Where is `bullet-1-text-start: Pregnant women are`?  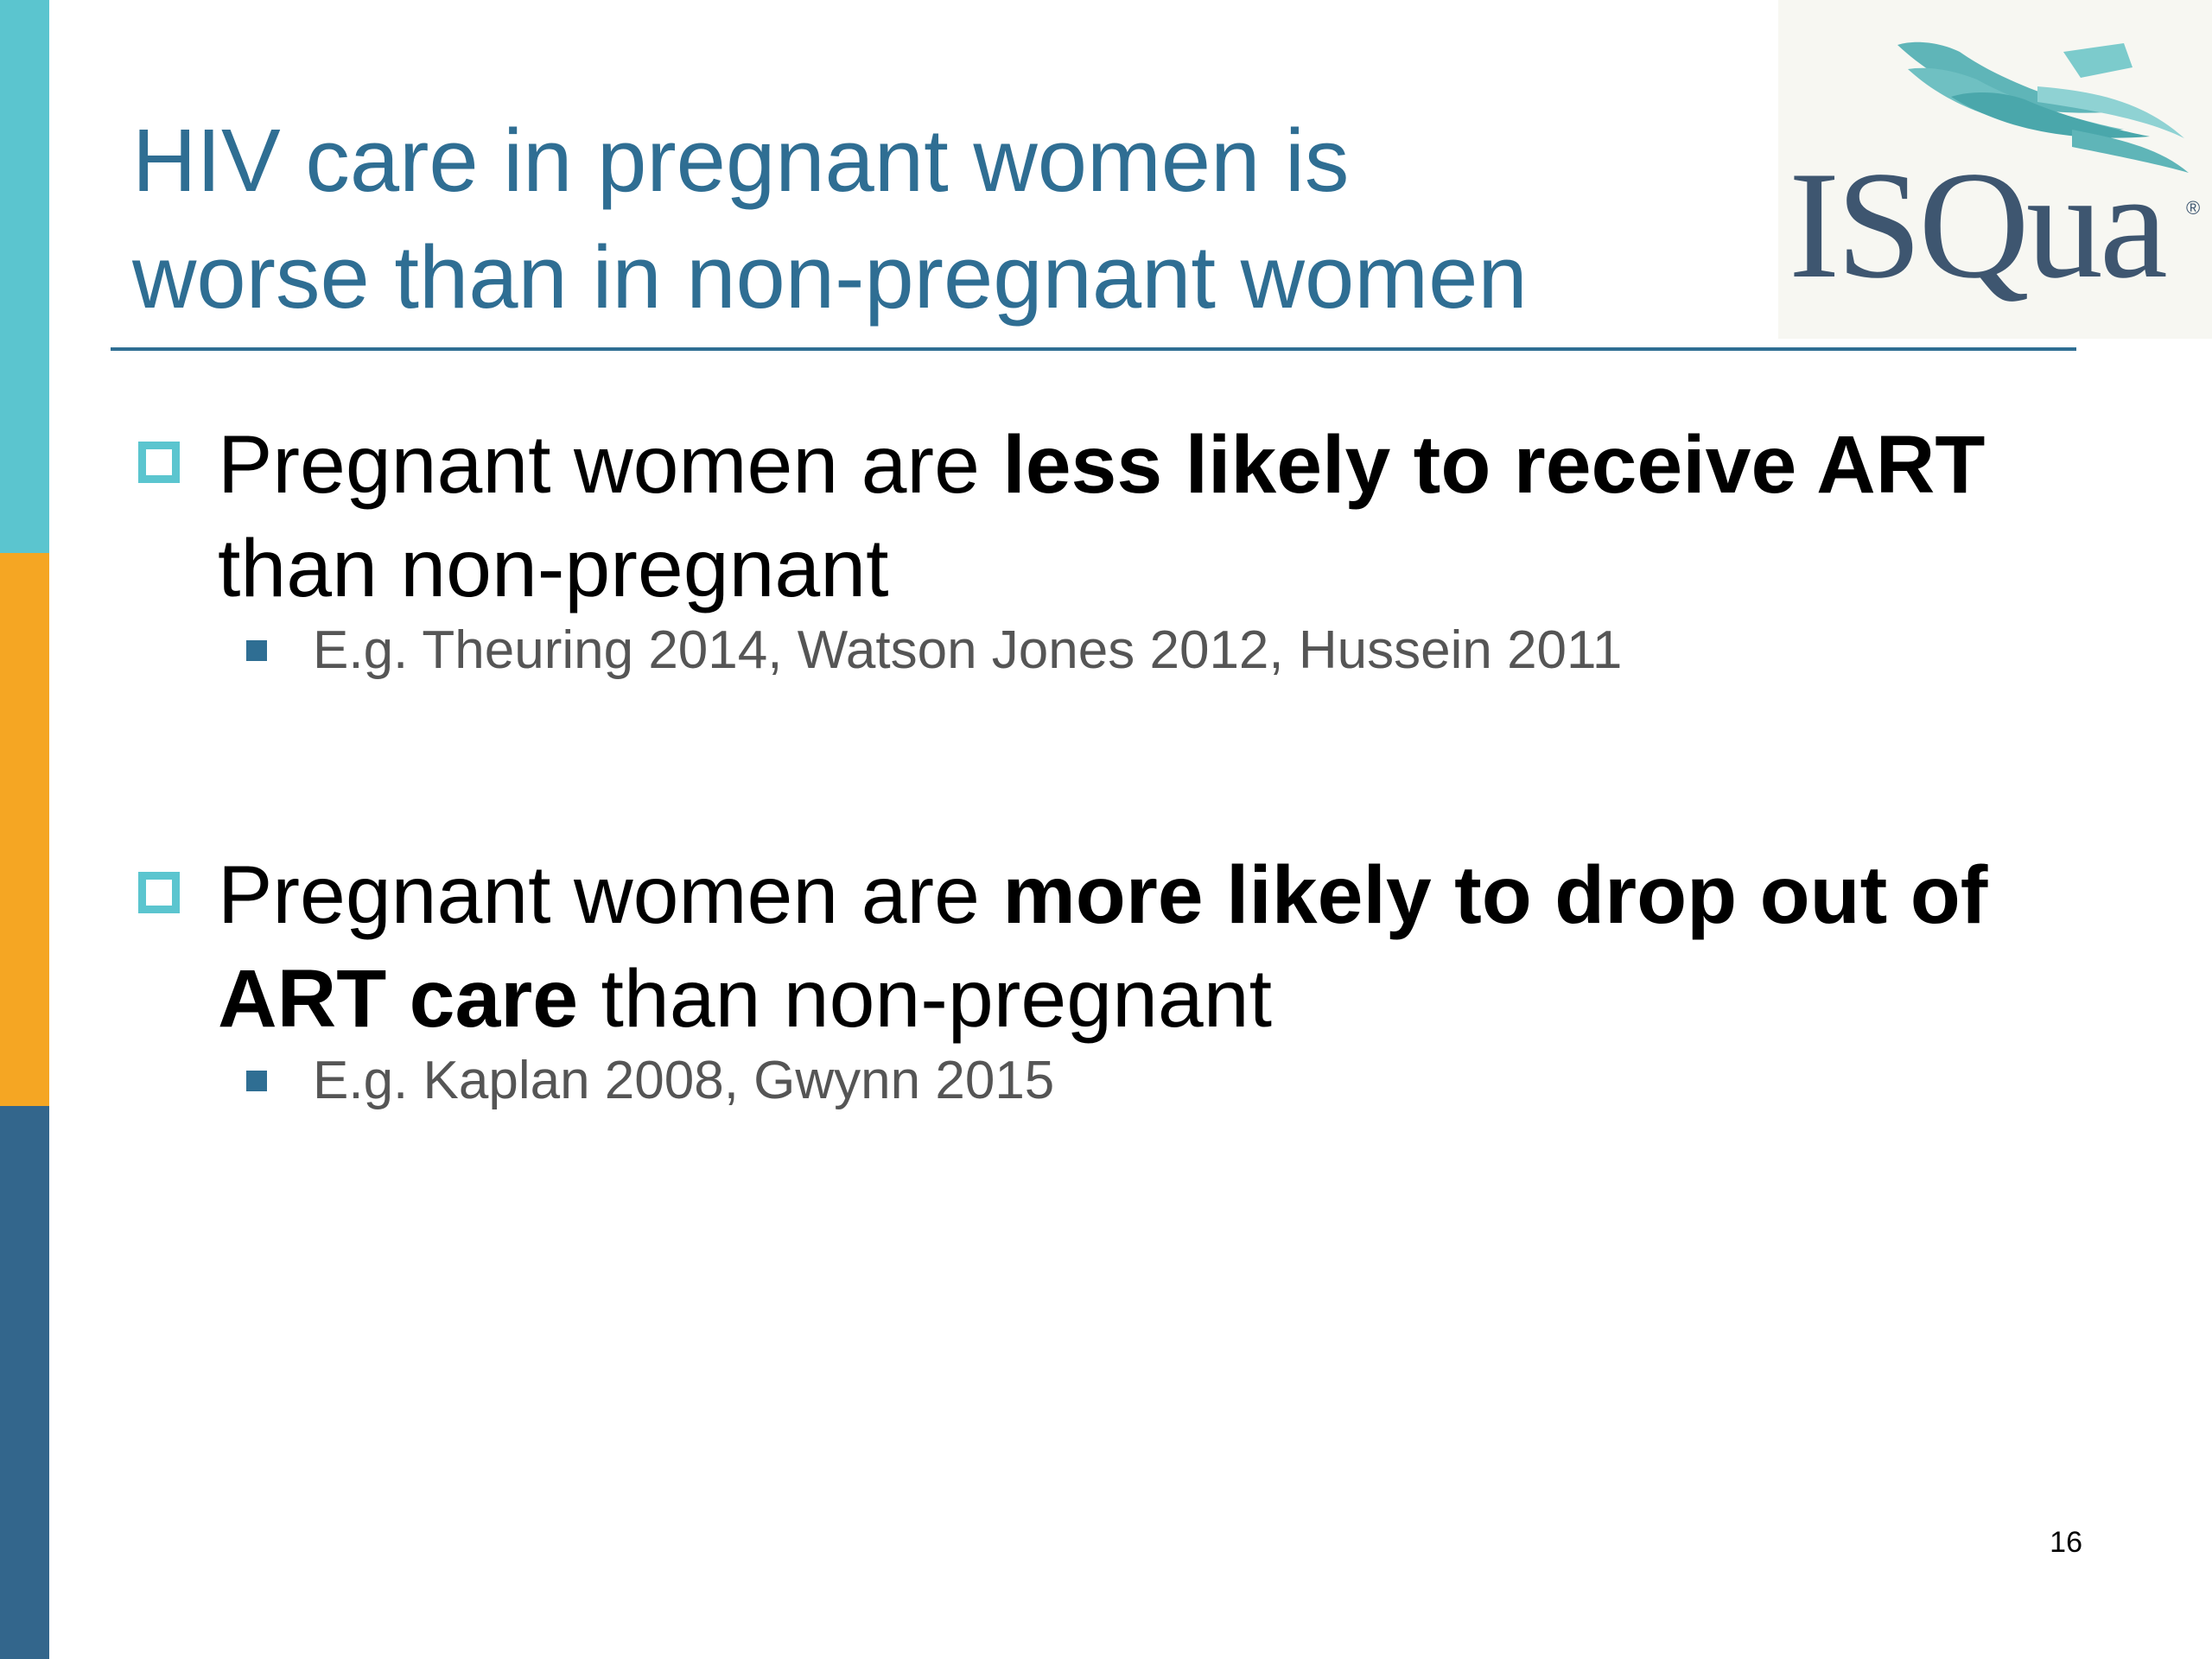 bullet-1-text-start: Pregnant women are is located at coordinates (610, 465).